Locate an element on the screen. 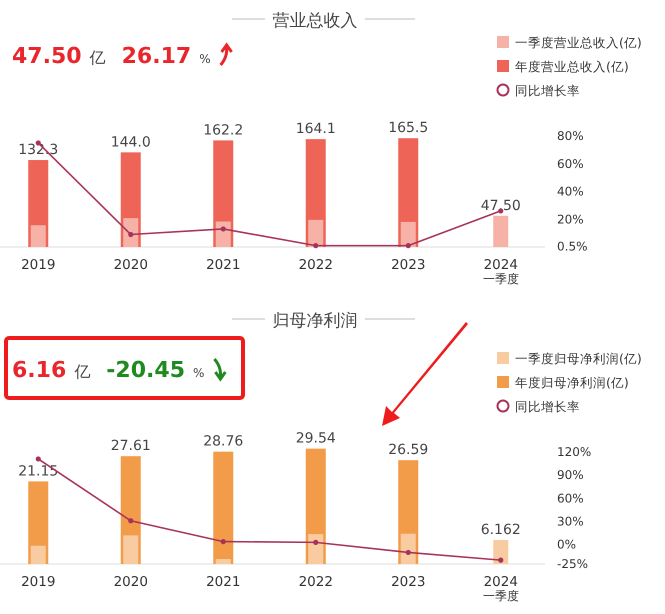  y2-tick-label: -25% is located at coordinates (572, 564).